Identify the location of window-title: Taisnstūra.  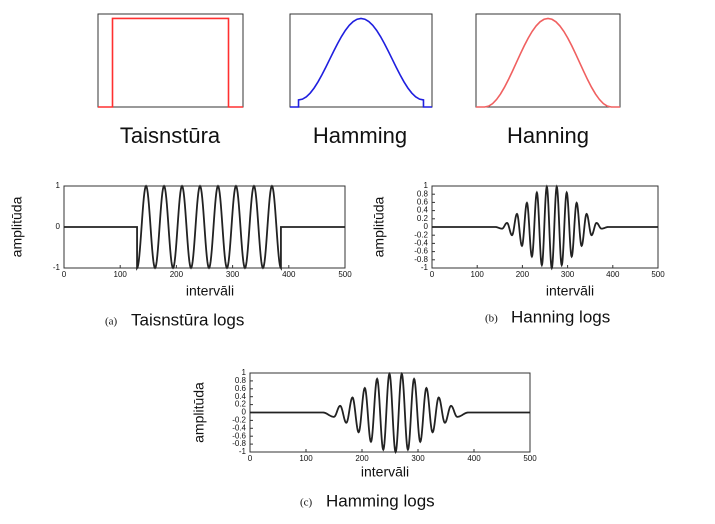
(170, 135).